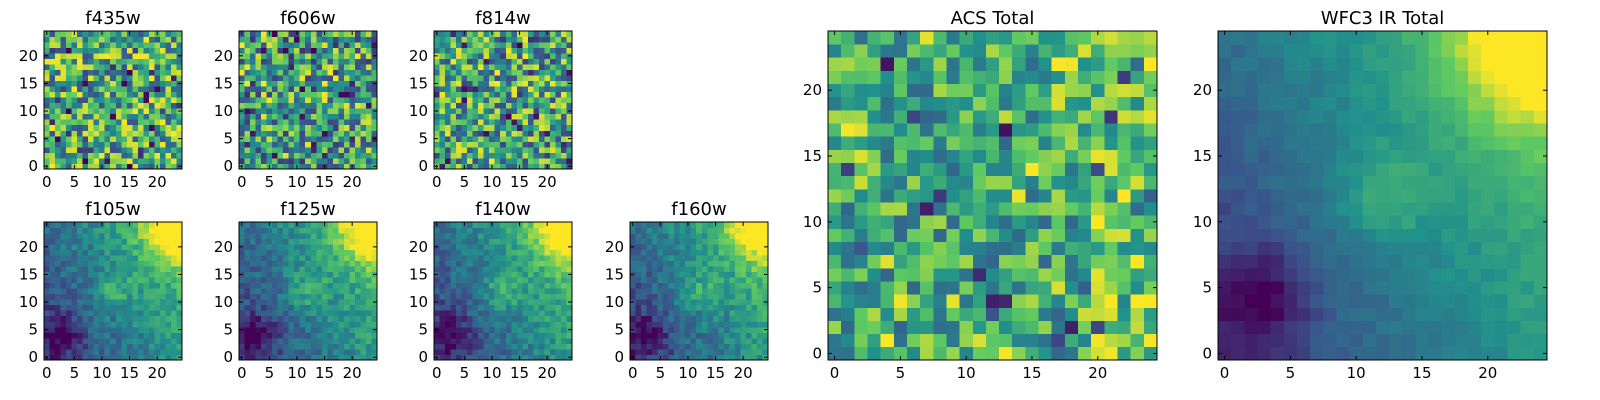 This screenshot has height=400, width=1600. What do you see at coordinates (228, 357) in the screenshot?
I see `y-tick-label: 0` at bounding box center [228, 357].